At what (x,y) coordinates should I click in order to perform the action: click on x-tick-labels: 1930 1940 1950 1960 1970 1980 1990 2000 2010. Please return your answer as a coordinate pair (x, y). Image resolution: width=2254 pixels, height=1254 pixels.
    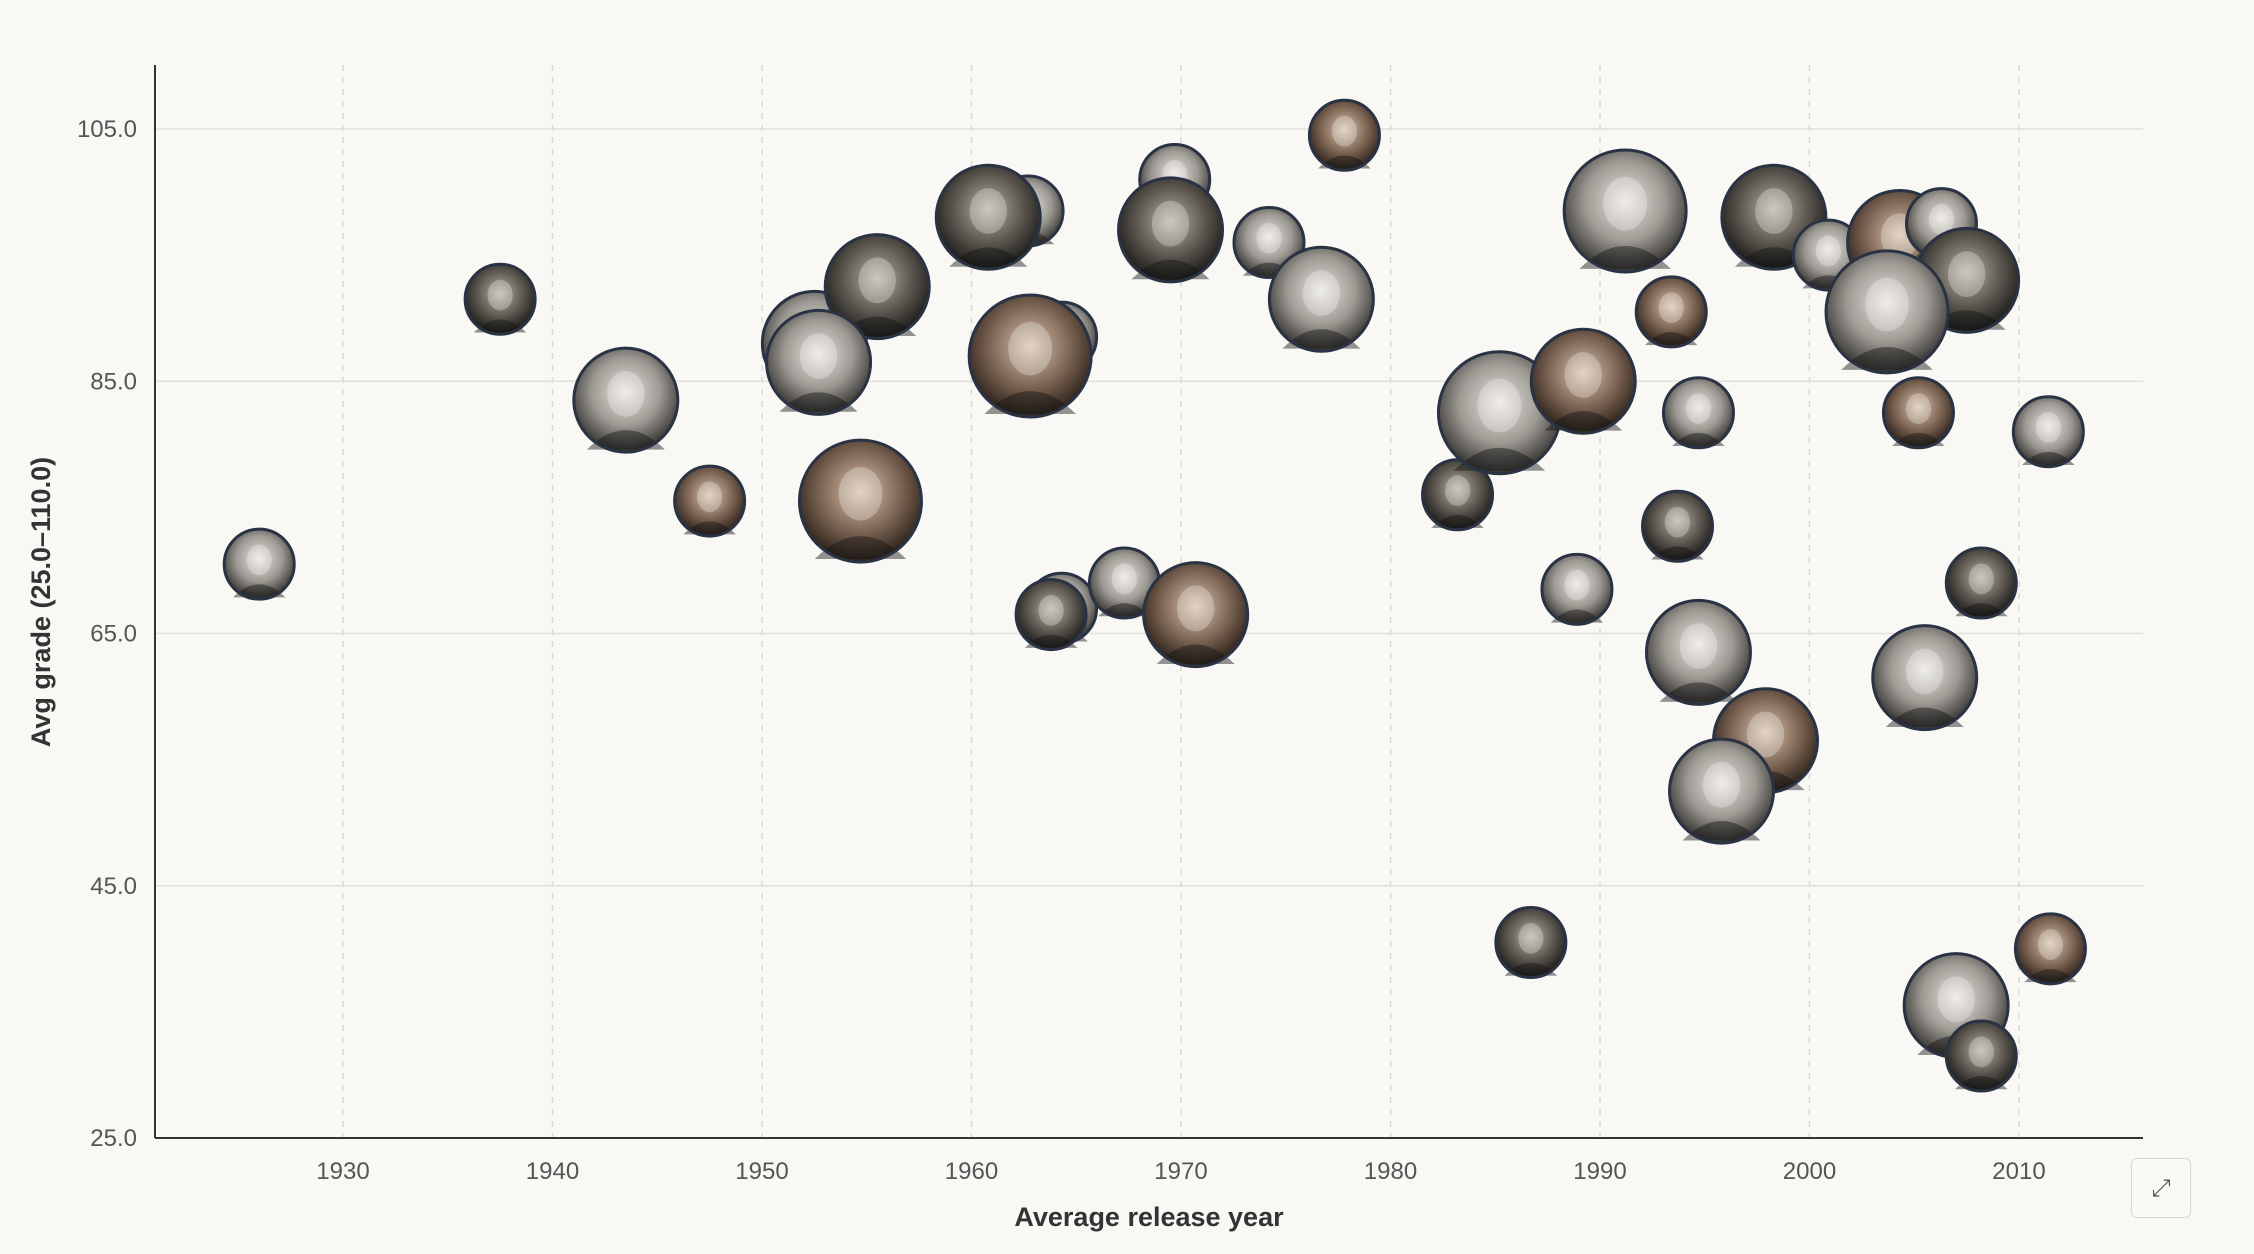
    Looking at the image, I should click on (1180, 1171).